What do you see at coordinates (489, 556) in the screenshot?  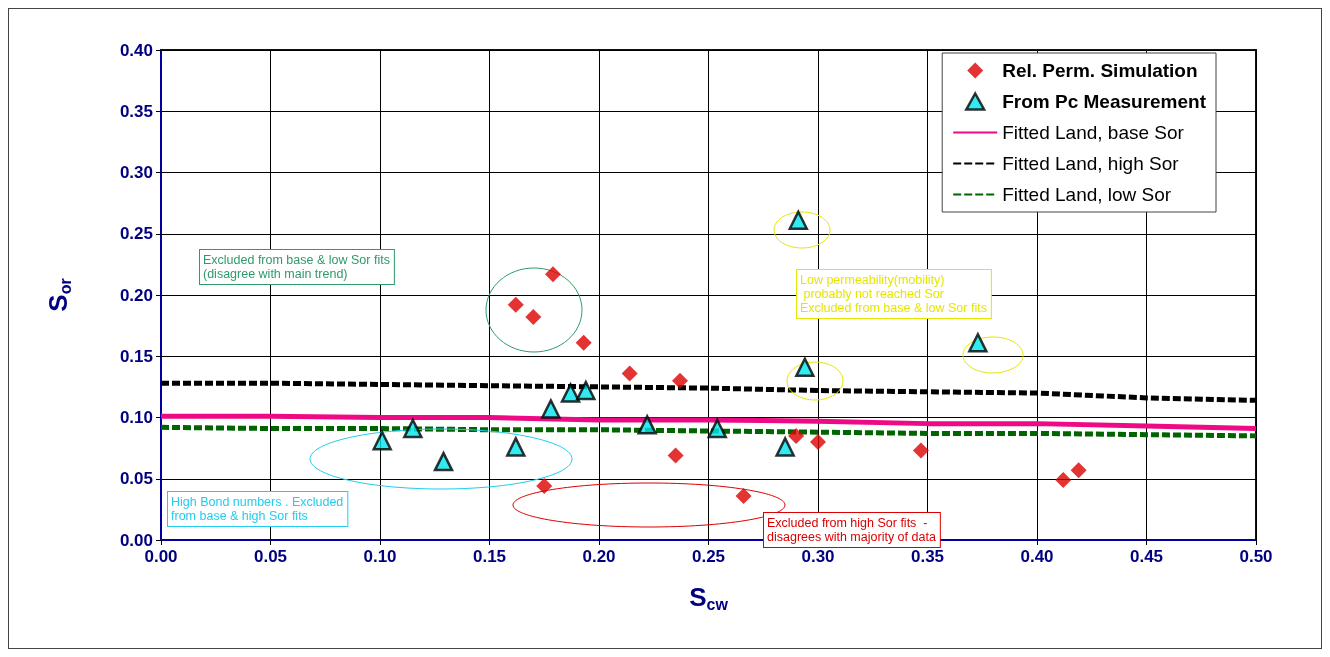 I see `x-tick-label: 0.15` at bounding box center [489, 556].